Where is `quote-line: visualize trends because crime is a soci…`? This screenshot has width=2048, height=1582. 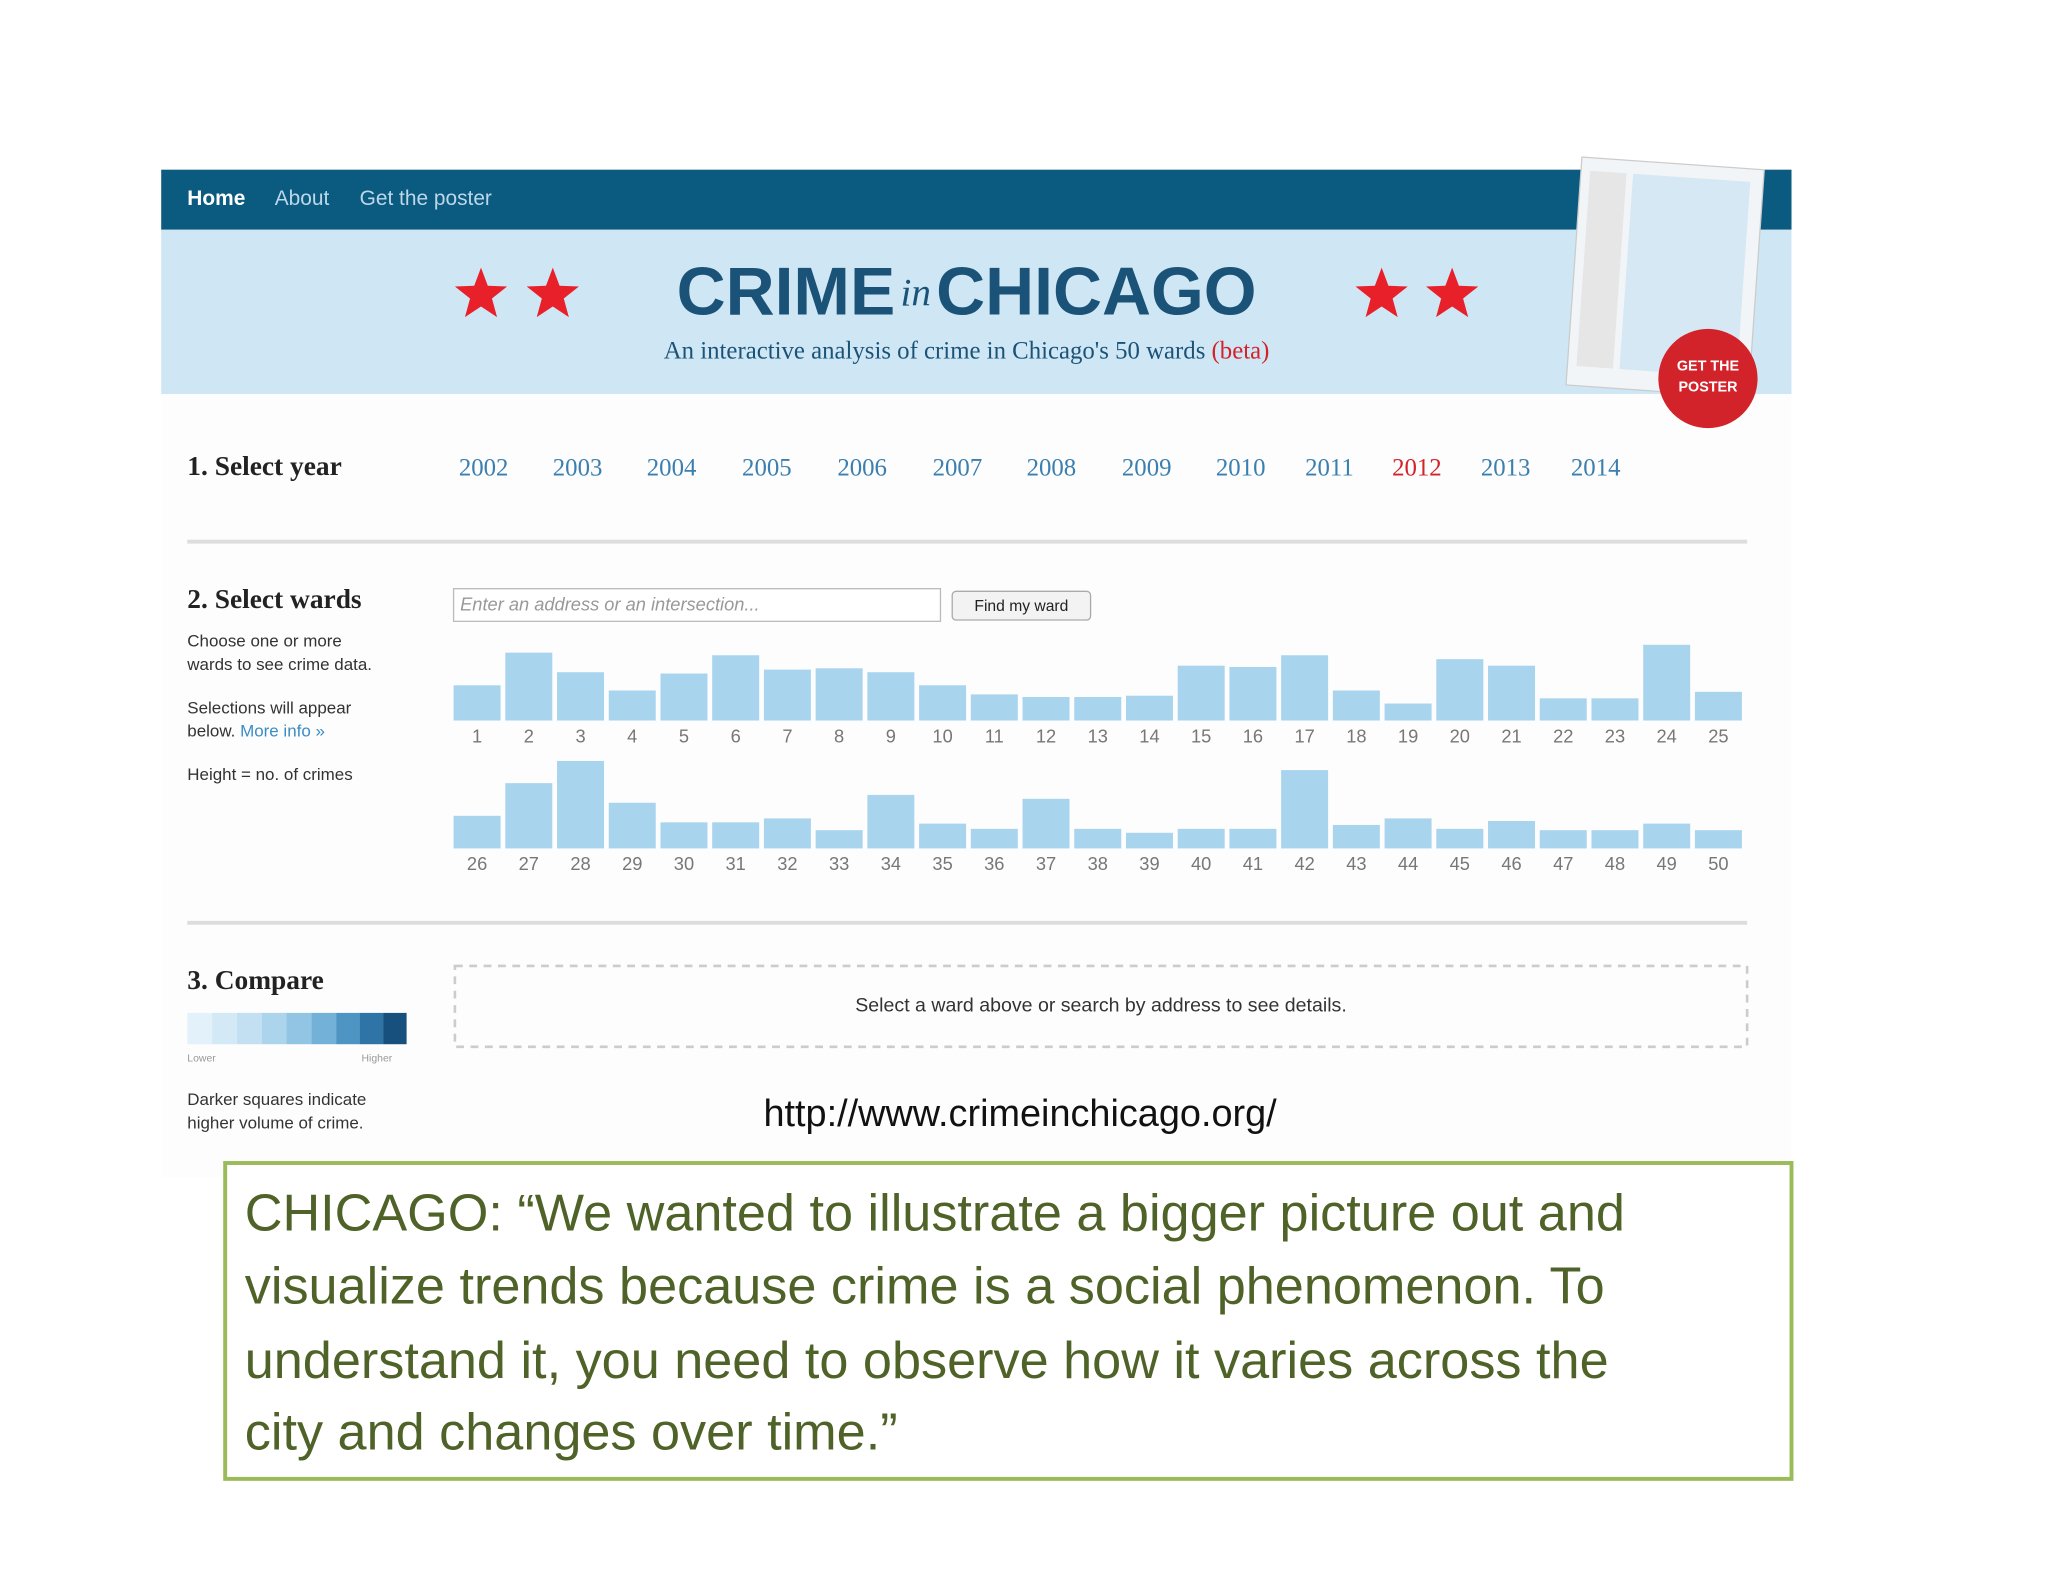 quote-line: visualize trends because crime is a soci… is located at coordinates (925, 1286).